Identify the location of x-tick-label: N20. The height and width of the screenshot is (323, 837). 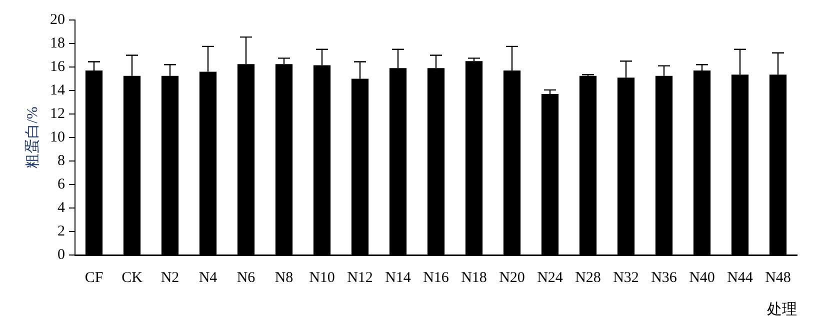
(512, 278).